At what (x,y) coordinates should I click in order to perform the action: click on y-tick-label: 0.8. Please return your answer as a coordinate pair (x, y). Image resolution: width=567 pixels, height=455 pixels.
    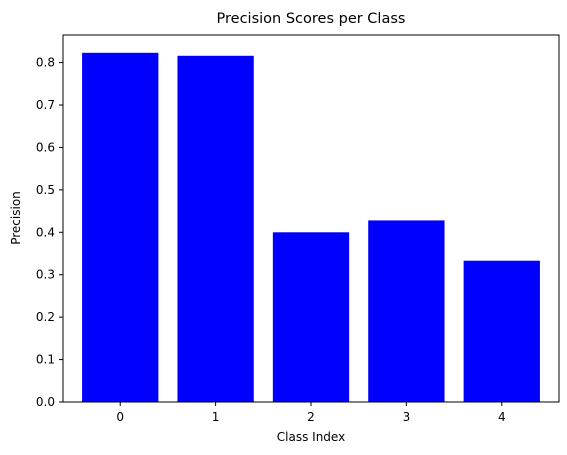
    Looking at the image, I should click on (45, 63).